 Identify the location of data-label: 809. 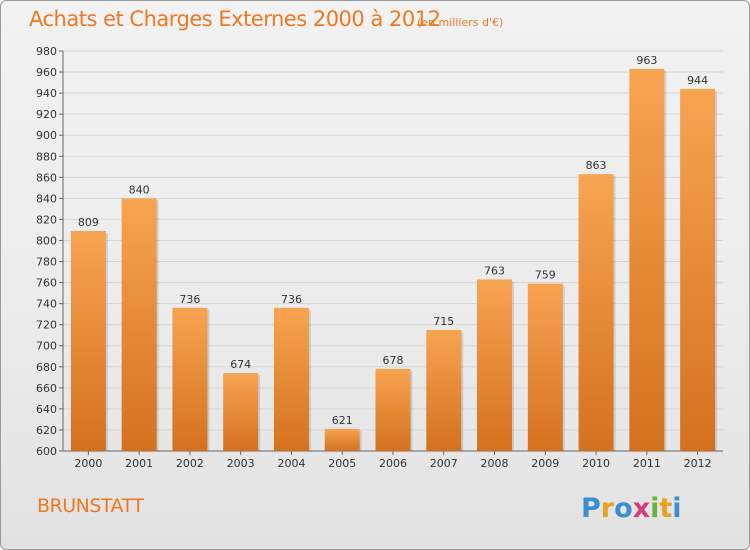
(88, 222).